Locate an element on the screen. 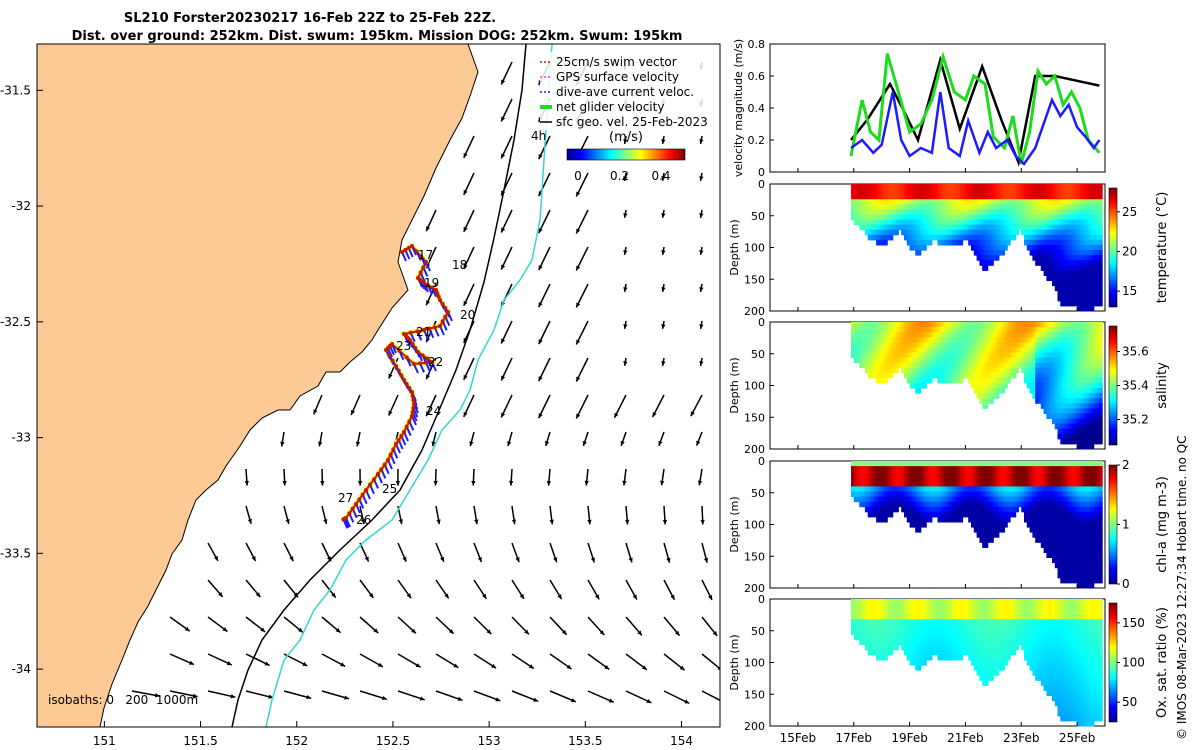 The width and height of the screenshot is (1200, 750). track-point is located at coordinates (421, 256).